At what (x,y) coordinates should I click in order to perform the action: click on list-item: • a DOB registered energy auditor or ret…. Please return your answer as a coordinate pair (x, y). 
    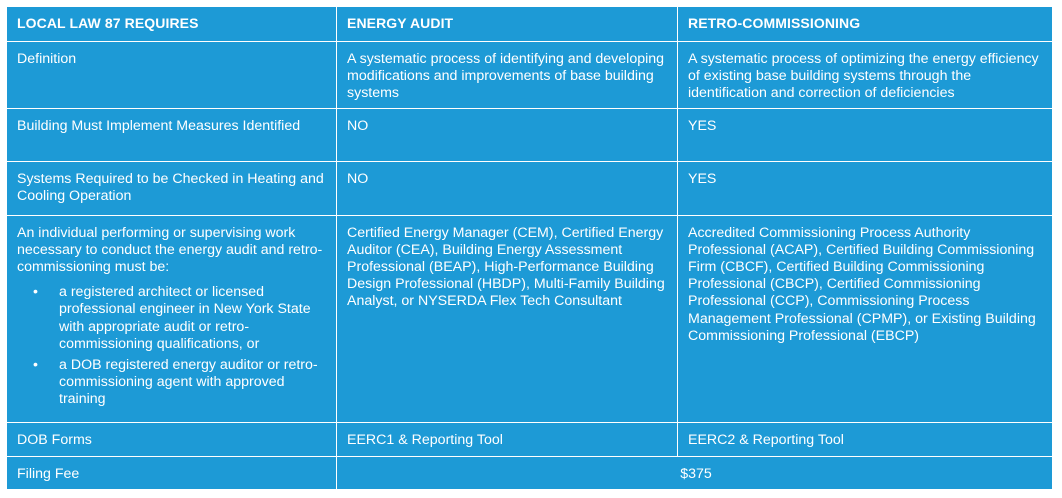
    Looking at the image, I should click on (173, 383).